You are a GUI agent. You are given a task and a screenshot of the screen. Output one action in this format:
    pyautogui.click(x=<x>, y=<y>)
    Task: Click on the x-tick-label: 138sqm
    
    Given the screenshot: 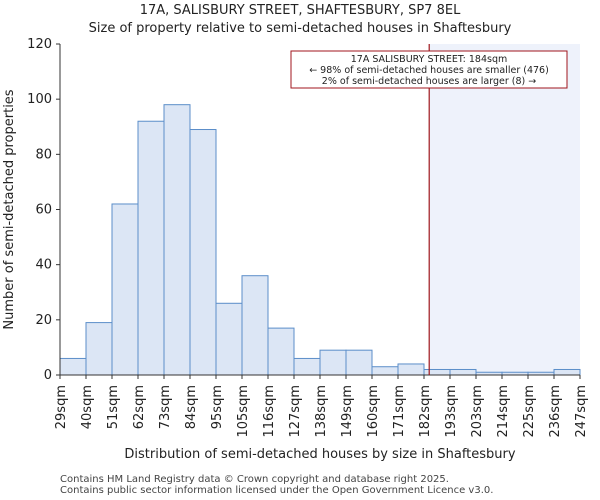 What is the action you would take?
    pyautogui.click(x=321, y=411)
    